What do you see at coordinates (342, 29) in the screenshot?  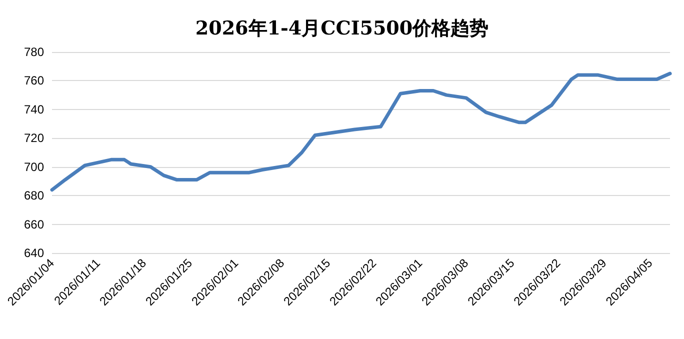 I see `chart-title: 2026年1-4月CCI5500价格趋势` at bounding box center [342, 29].